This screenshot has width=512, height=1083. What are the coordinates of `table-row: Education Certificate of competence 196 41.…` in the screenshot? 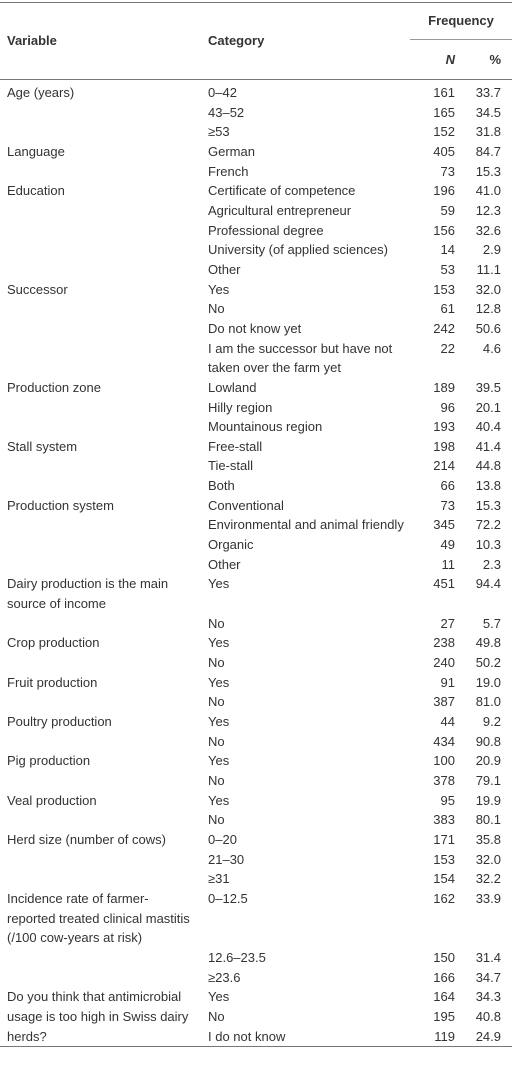 It's located at (256, 191).